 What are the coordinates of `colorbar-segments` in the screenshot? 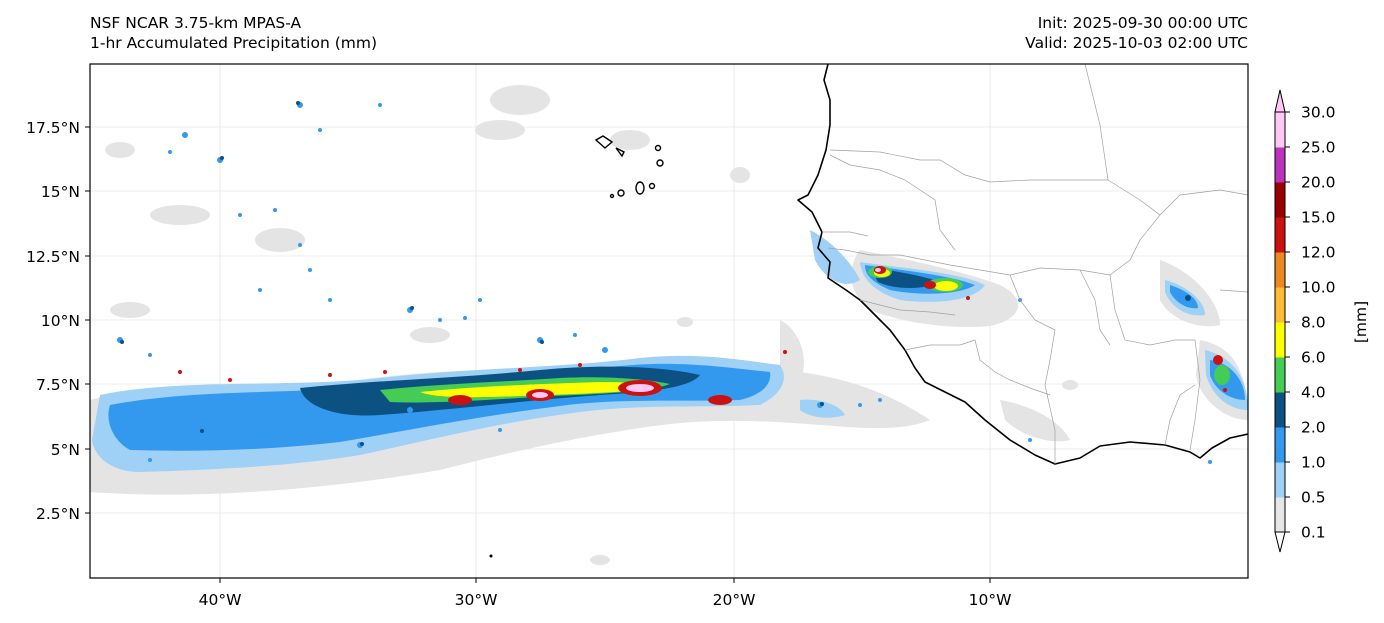 It's located at (1280, 321).